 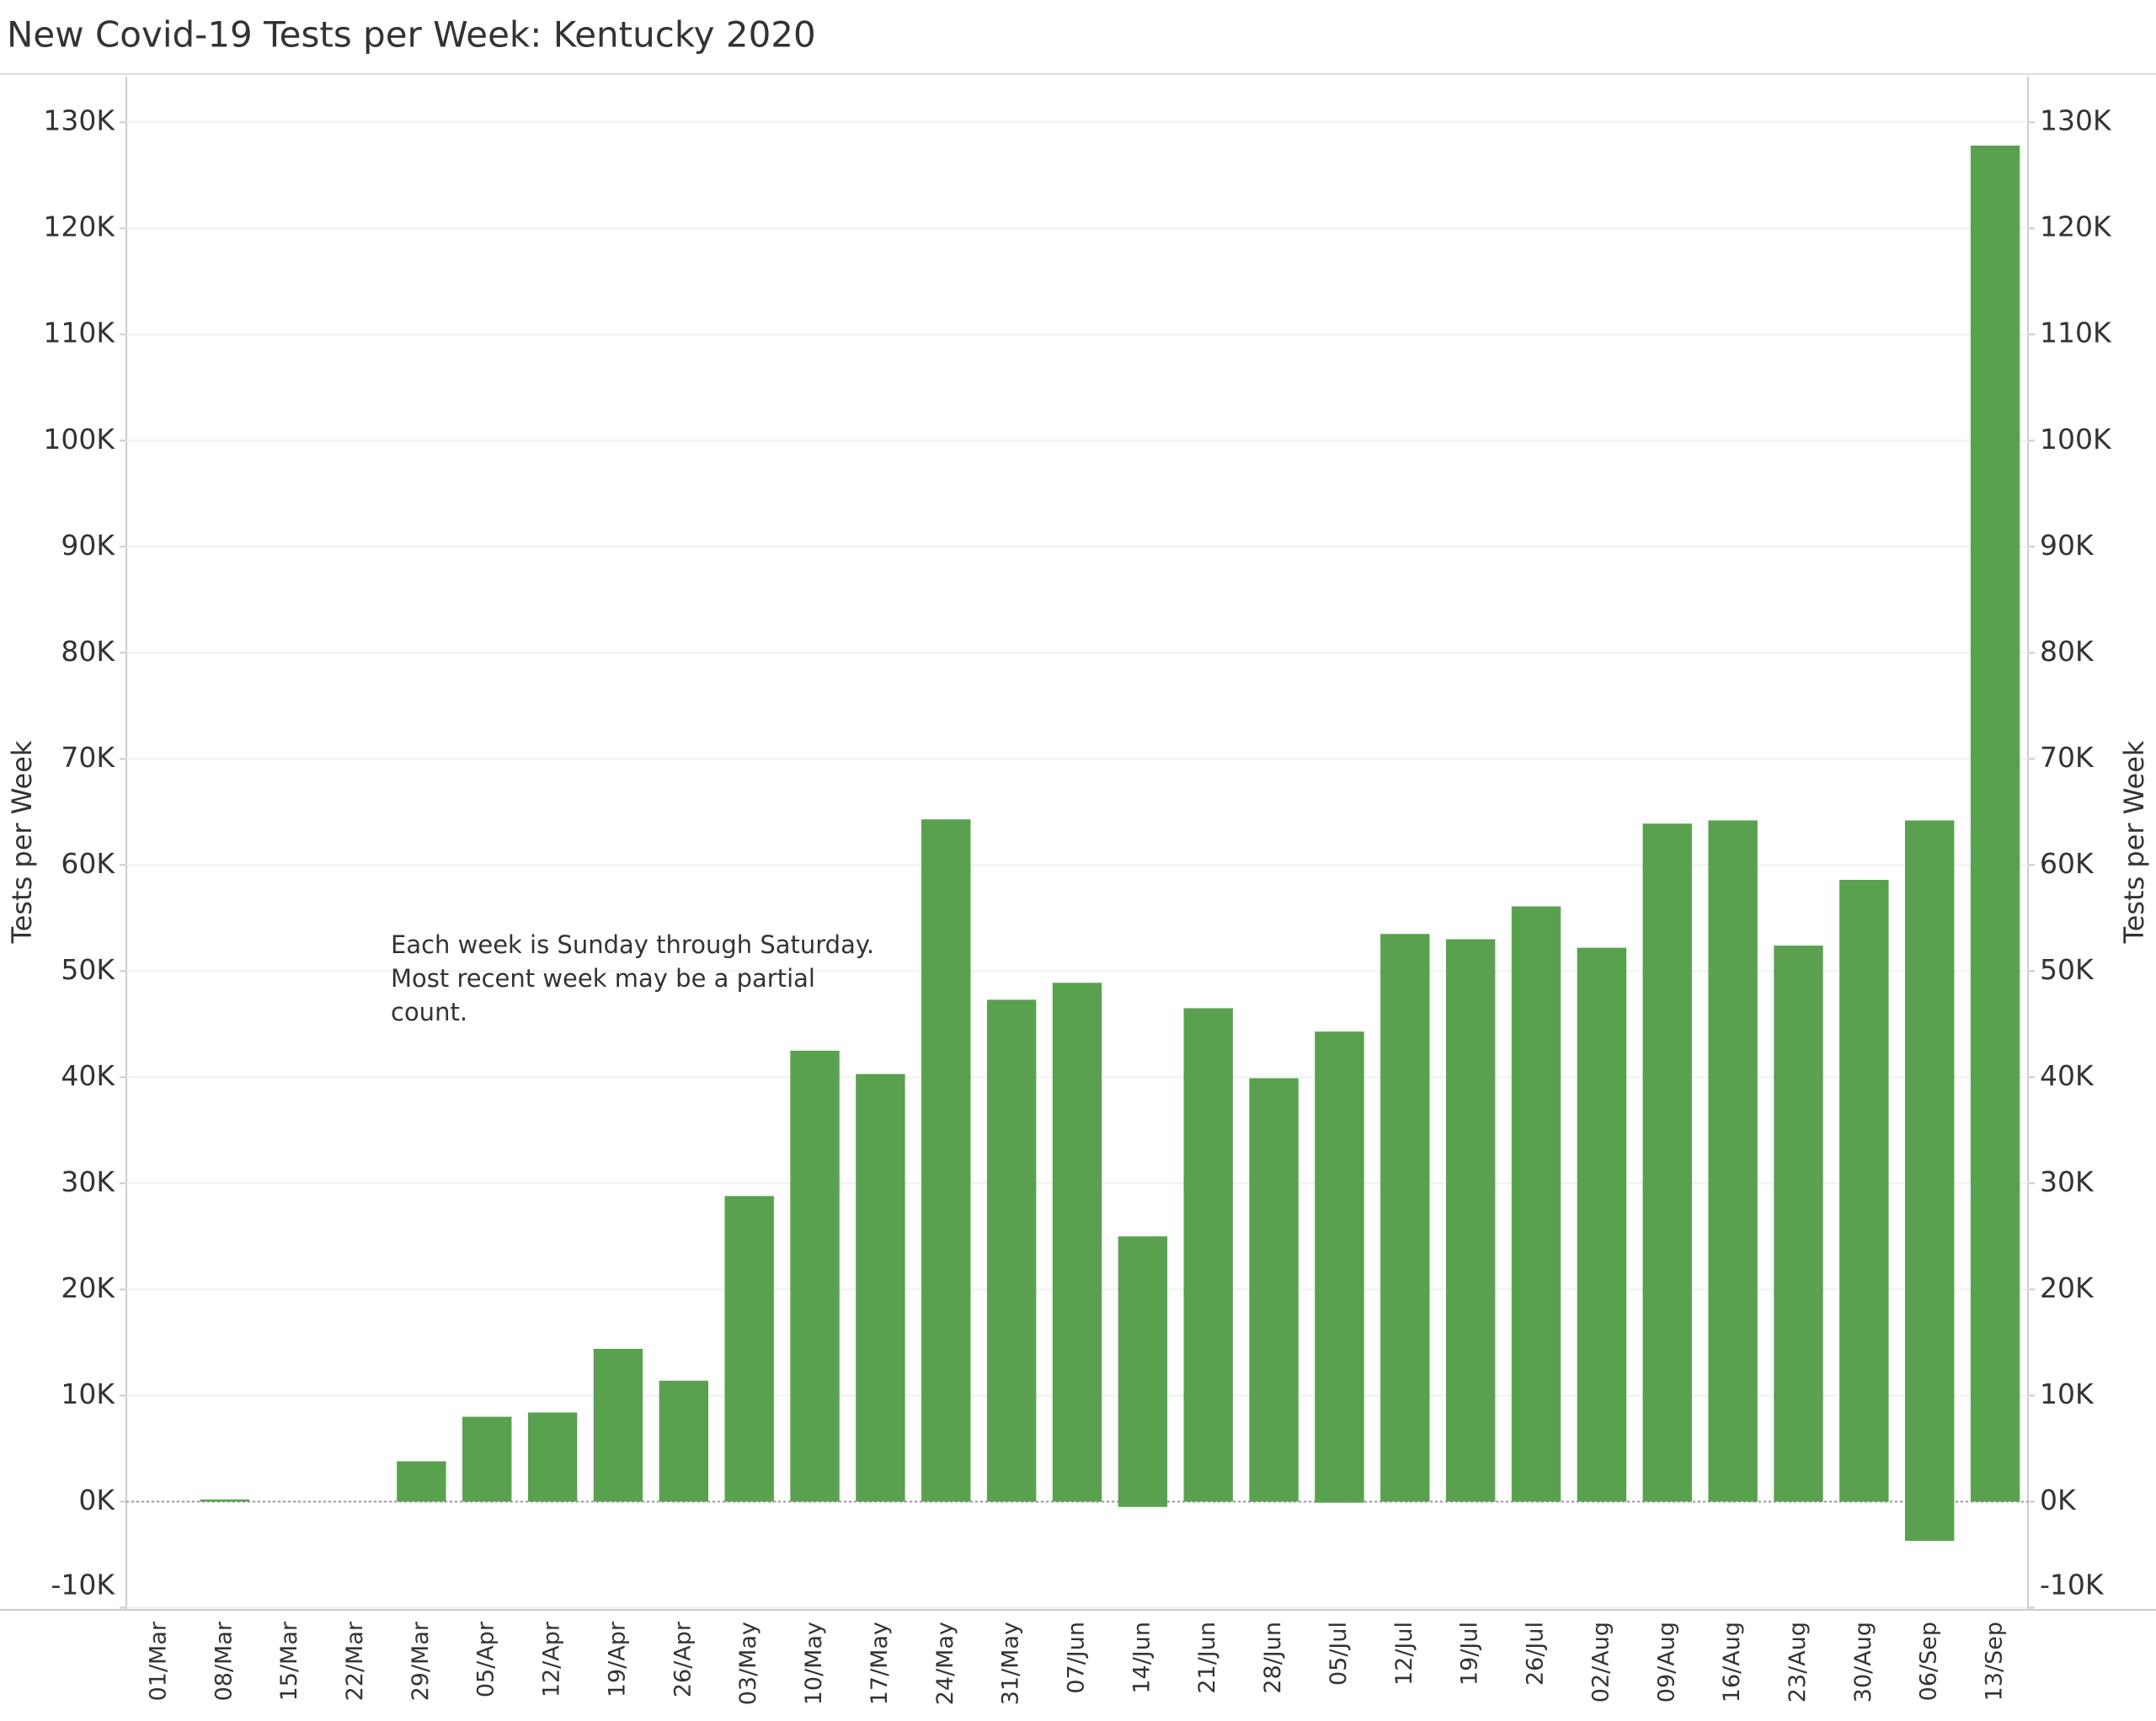 What do you see at coordinates (96, 1500) in the screenshot?
I see `y-tick-label: 0K` at bounding box center [96, 1500].